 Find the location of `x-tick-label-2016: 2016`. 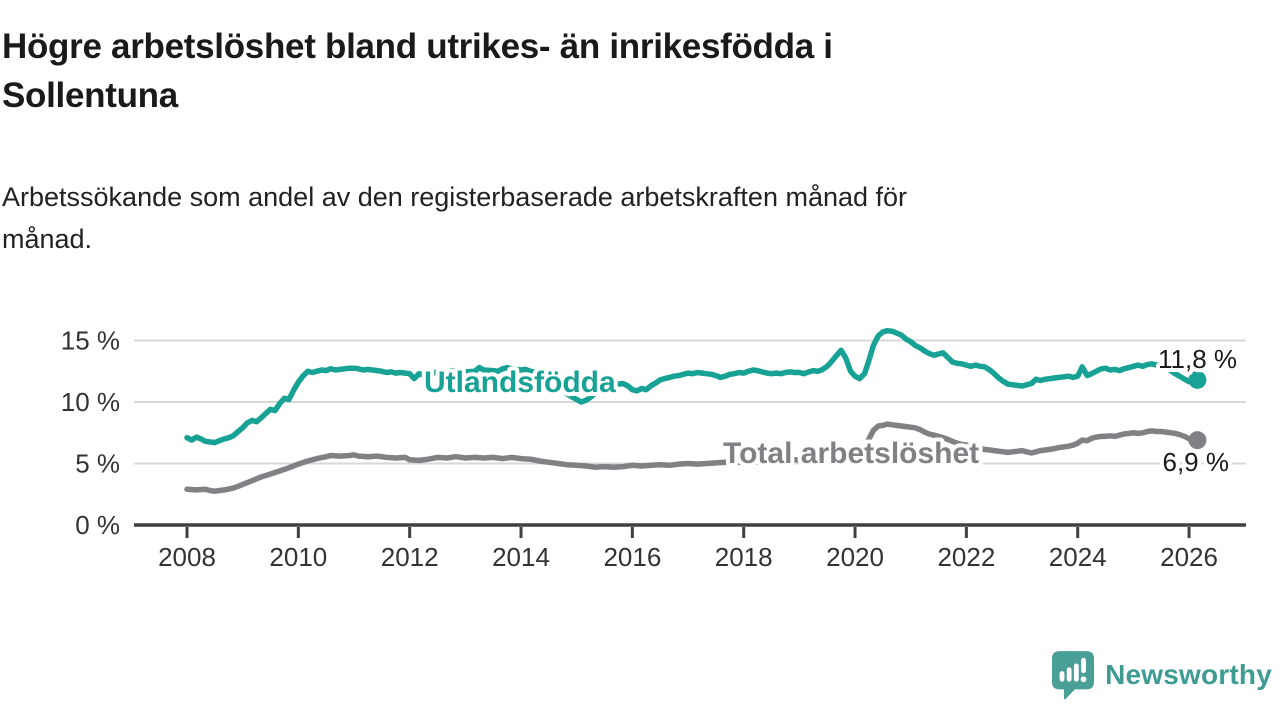

x-tick-label-2016: 2016 is located at coordinates (632, 557).